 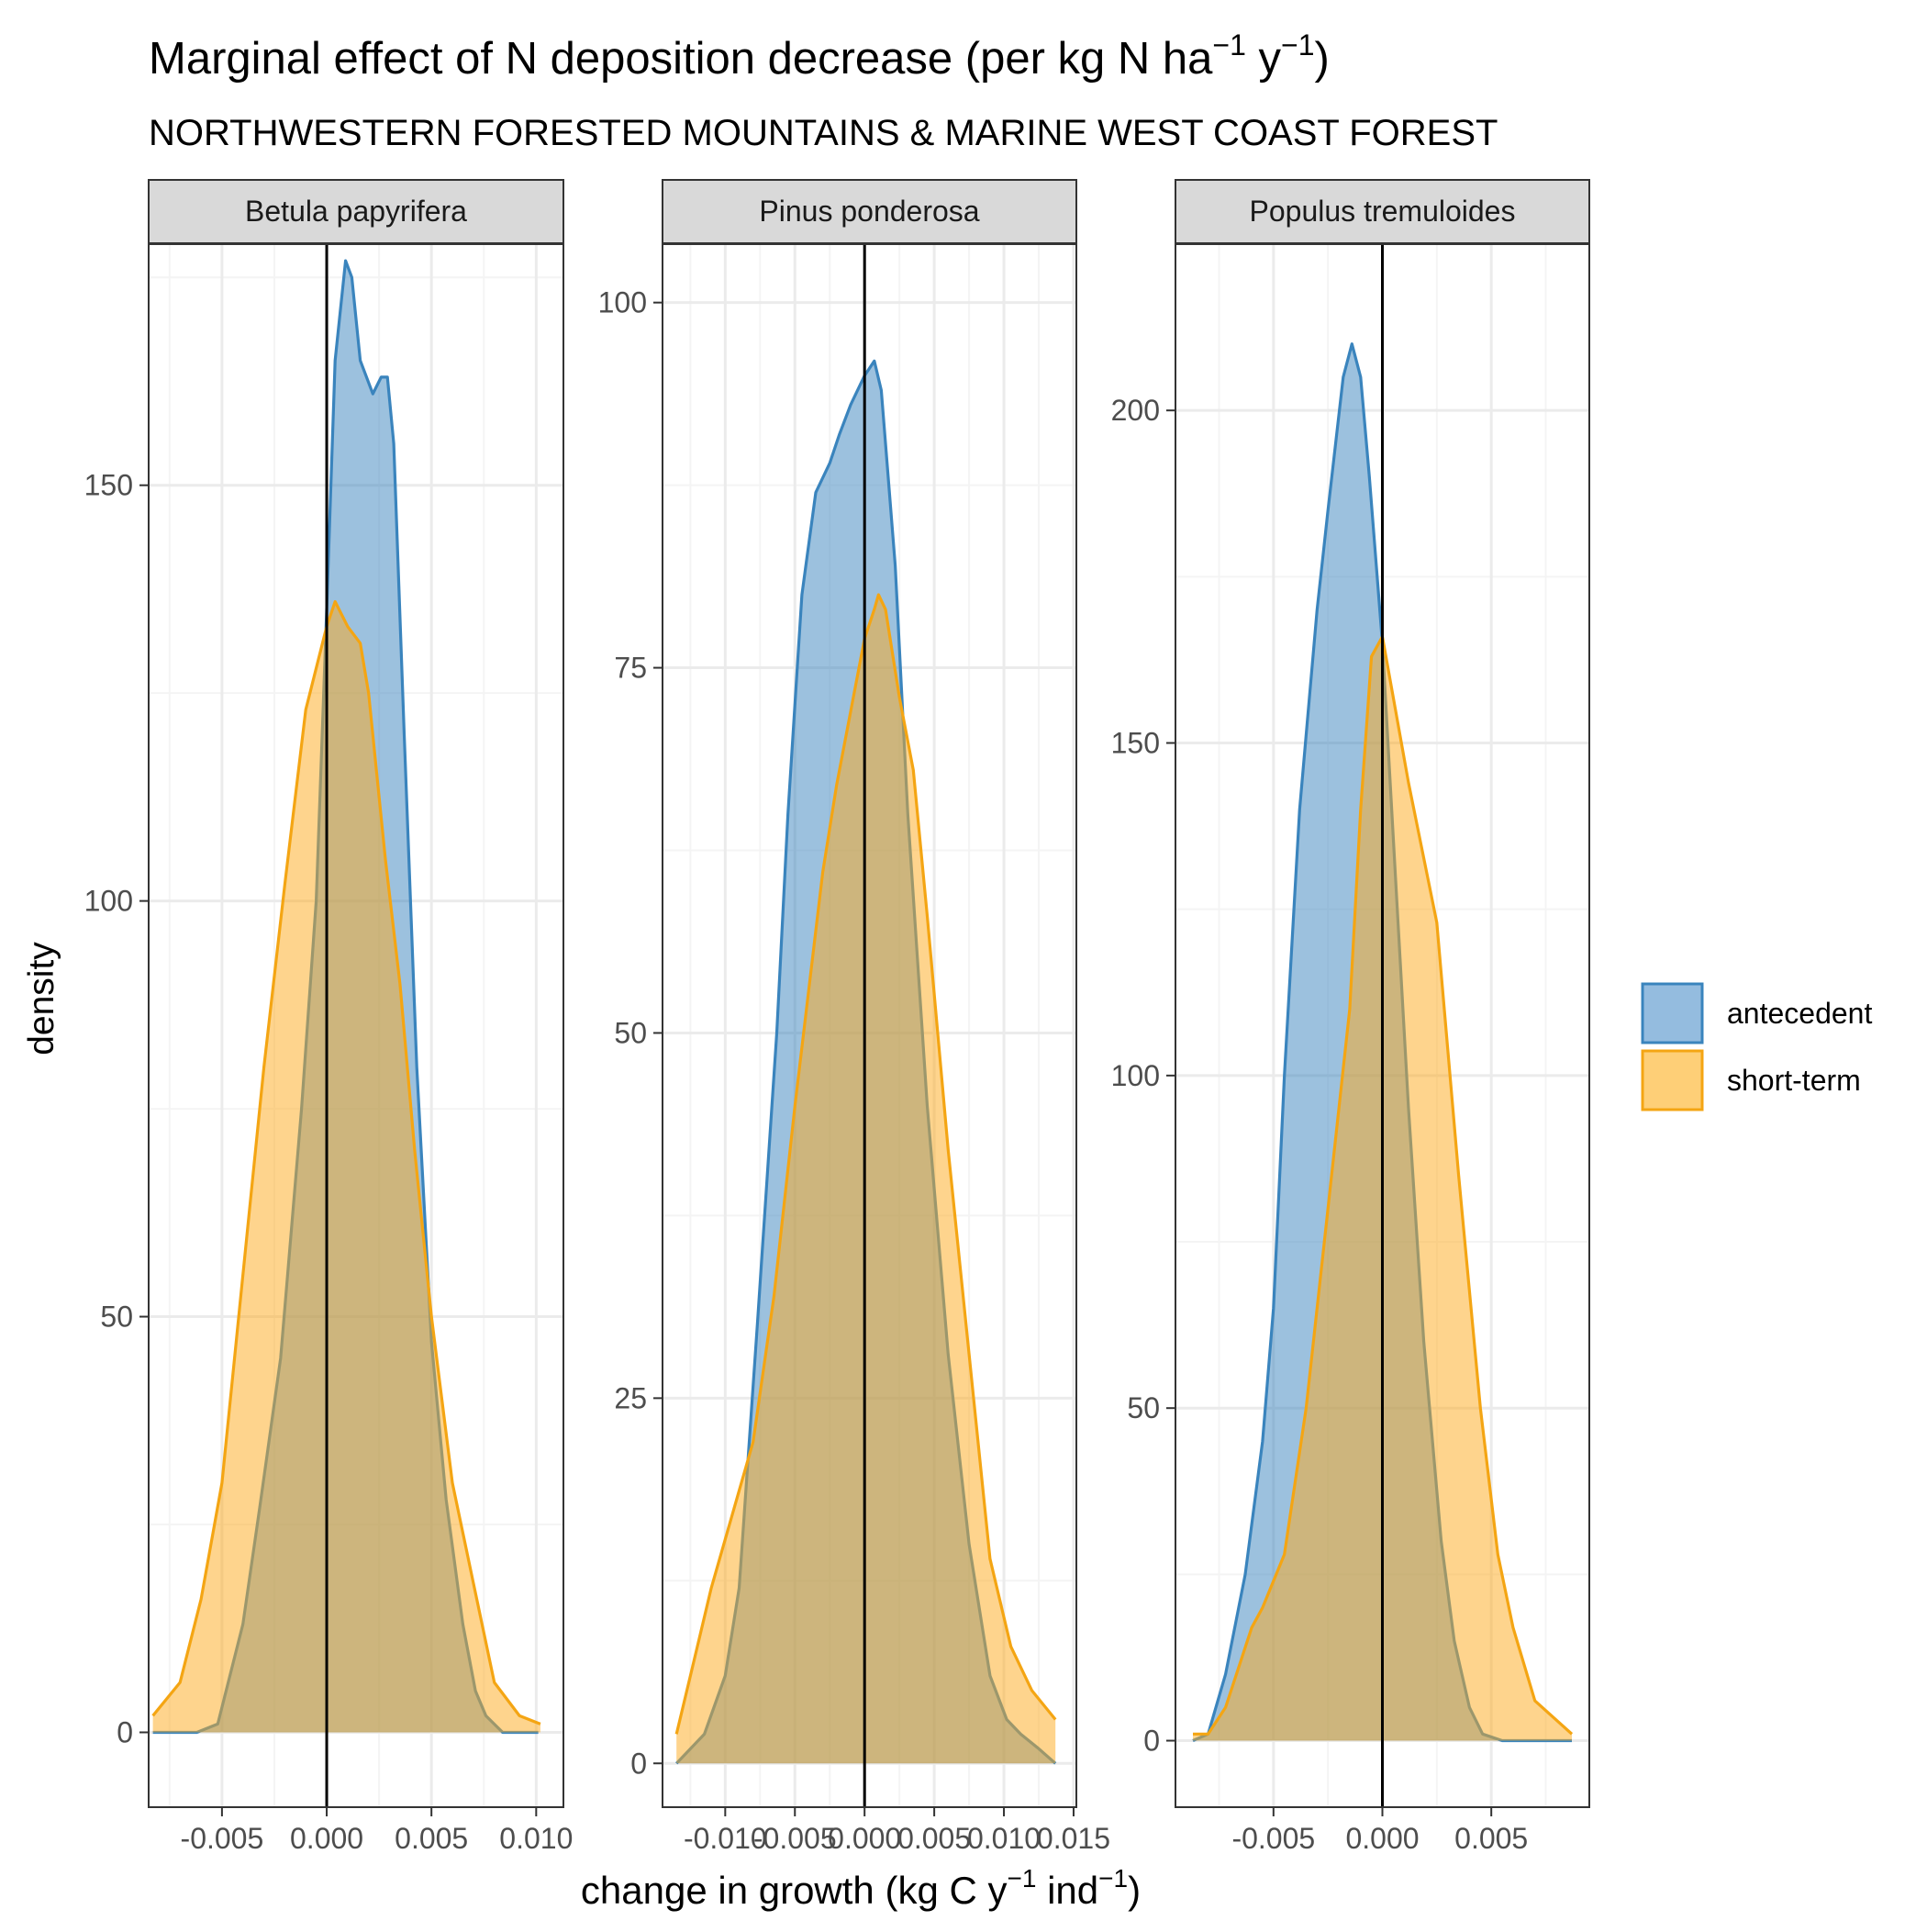 I want to click on y-axis-label: density, so click(x=41, y=998).